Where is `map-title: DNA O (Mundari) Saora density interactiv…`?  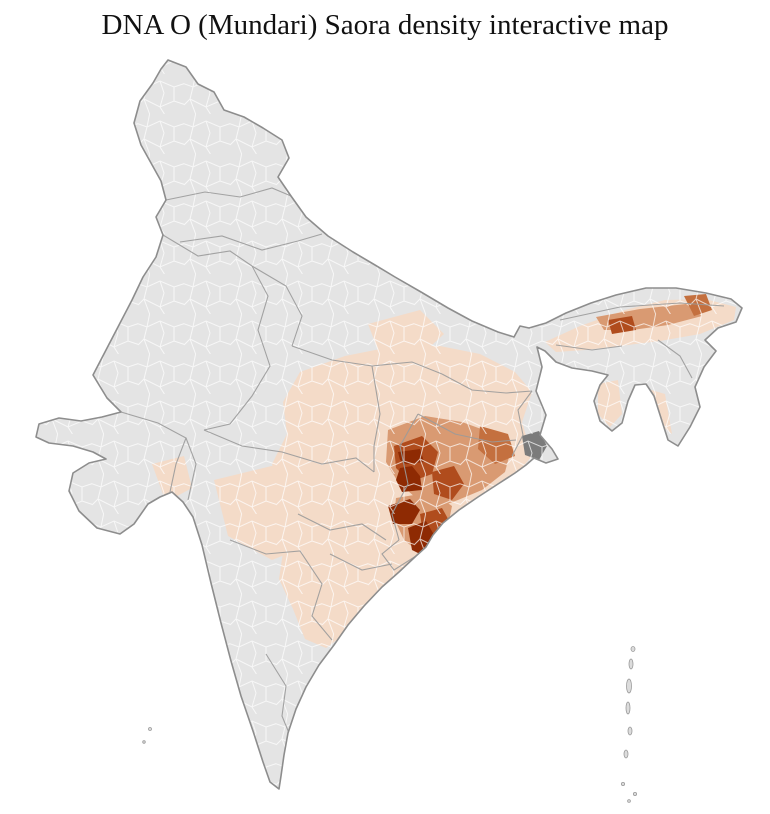
map-title: DNA O (Mundari) Saora density interactiv… is located at coordinates (385, 25).